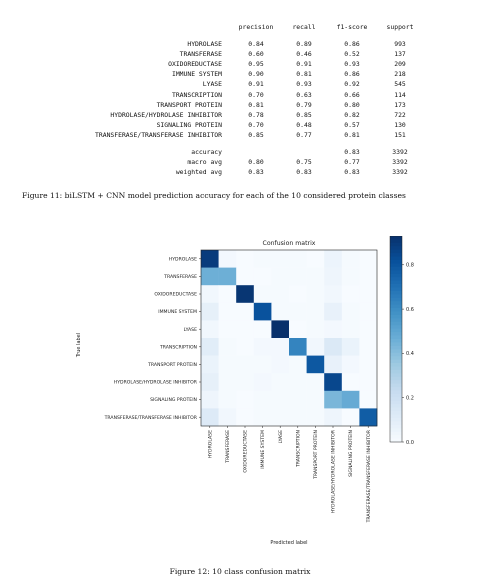 The image size is (480, 588). What do you see at coordinates (212, 84) in the screenshot?
I see `row-label: LYASE` at bounding box center [212, 84].